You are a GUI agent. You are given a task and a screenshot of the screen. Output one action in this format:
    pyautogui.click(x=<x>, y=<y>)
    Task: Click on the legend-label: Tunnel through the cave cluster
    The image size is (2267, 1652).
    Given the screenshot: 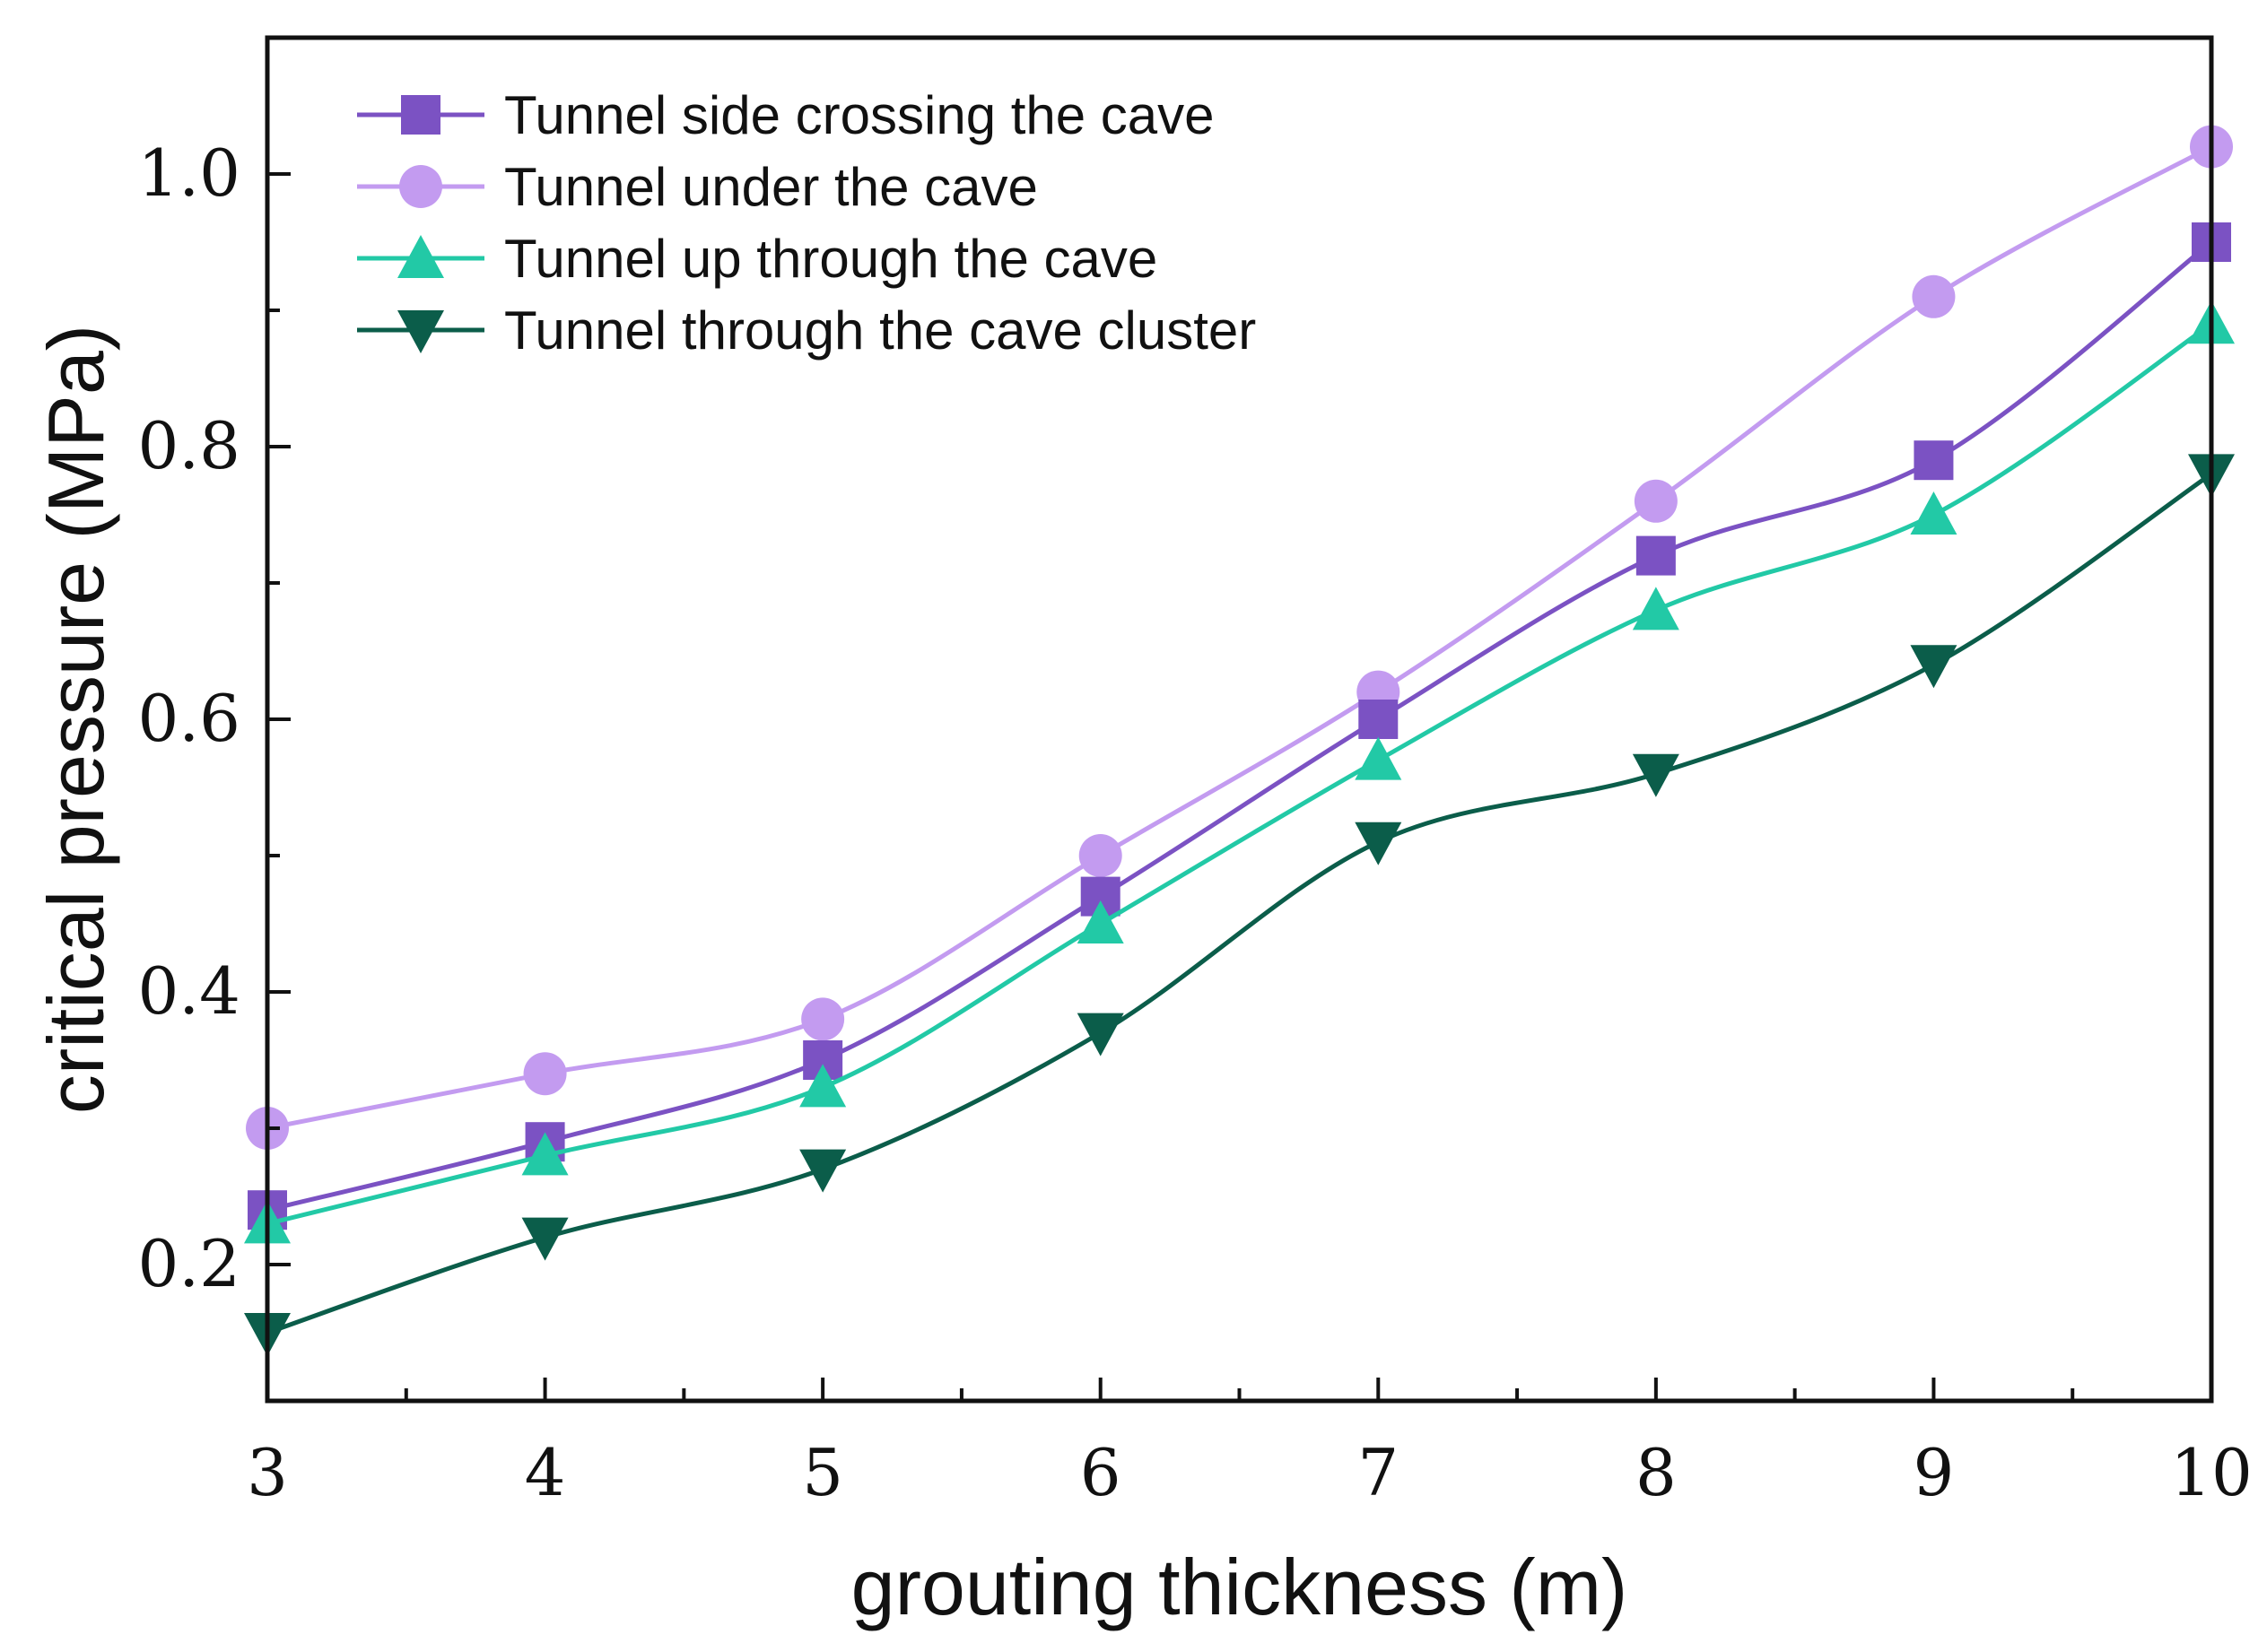 What is the action you would take?
    pyautogui.click(x=880, y=330)
    